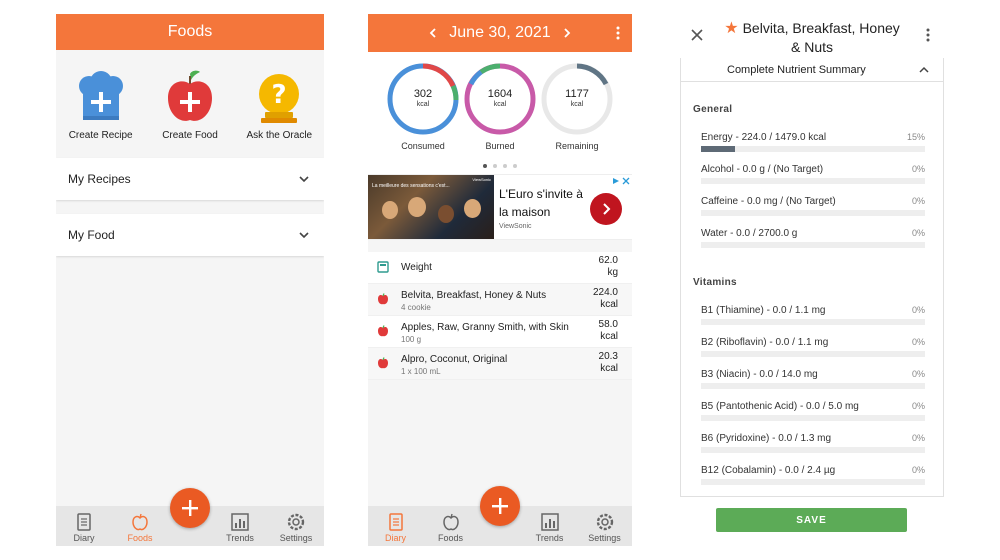 The image size is (1000, 560). Describe the element at coordinates (813, 142) in the screenshot. I see `nutrient-row: Energy - 224.0 / 1479.0 kcal 15%` at that location.